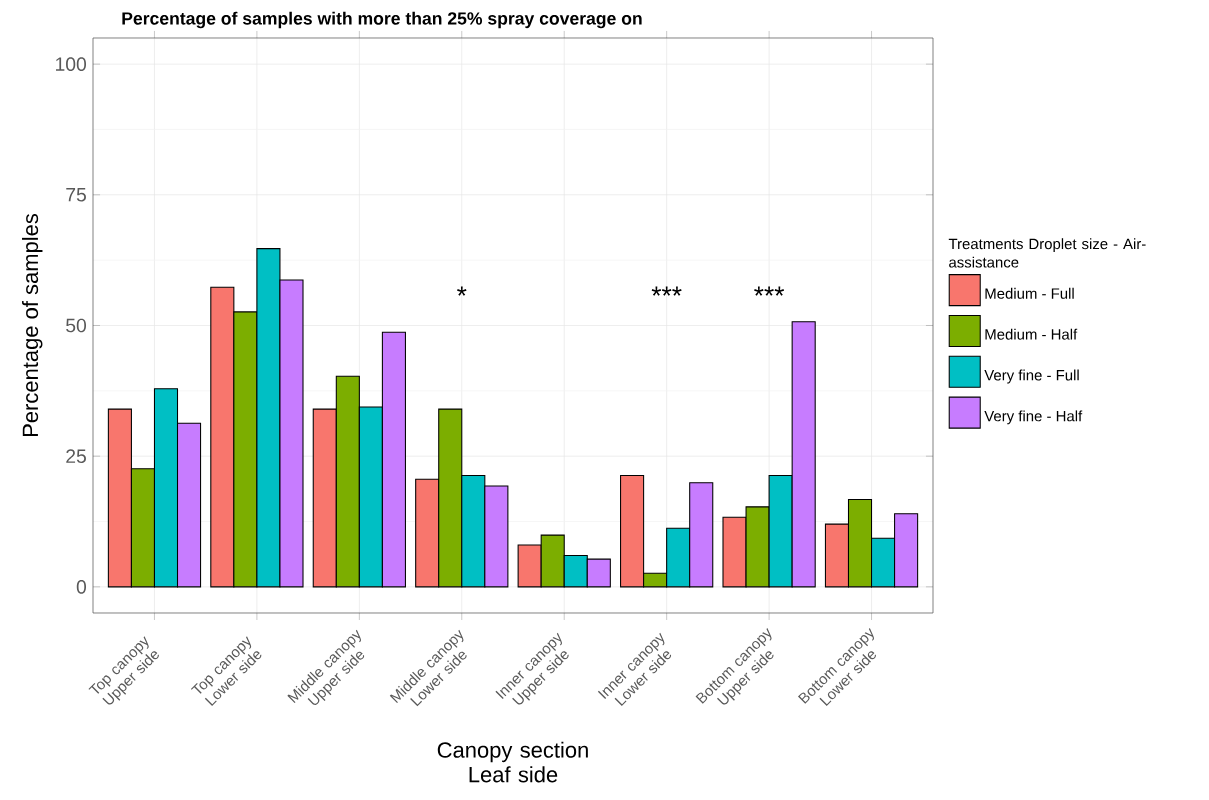 The width and height of the screenshot is (1209, 800). What do you see at coordinates (1047, 253) in the screenshot?
I see `legend-title: Treatments Droplet size - Air-assistance` at bounding box center [1047, 253].